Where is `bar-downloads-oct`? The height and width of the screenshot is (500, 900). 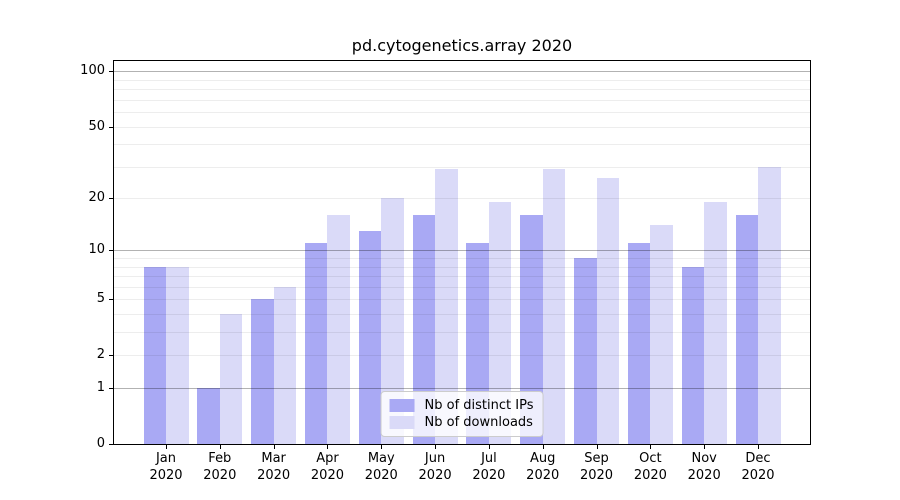 bar-downloads-oct is located at coordinates (661, 334).